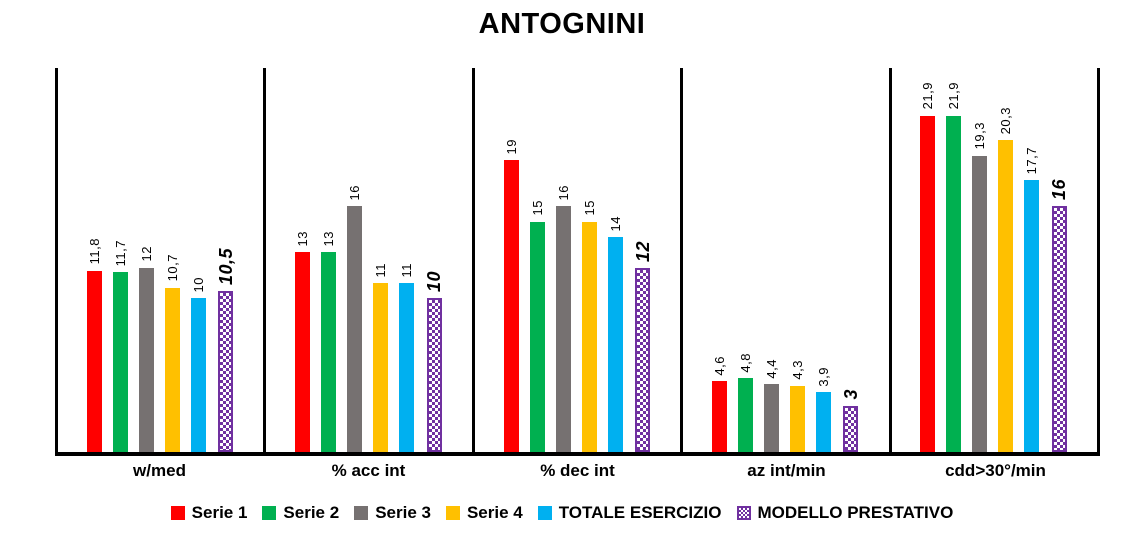 This screenshot has width=1124, height=545. I want to click on bar-cell: 19,3, so click(980, 260).